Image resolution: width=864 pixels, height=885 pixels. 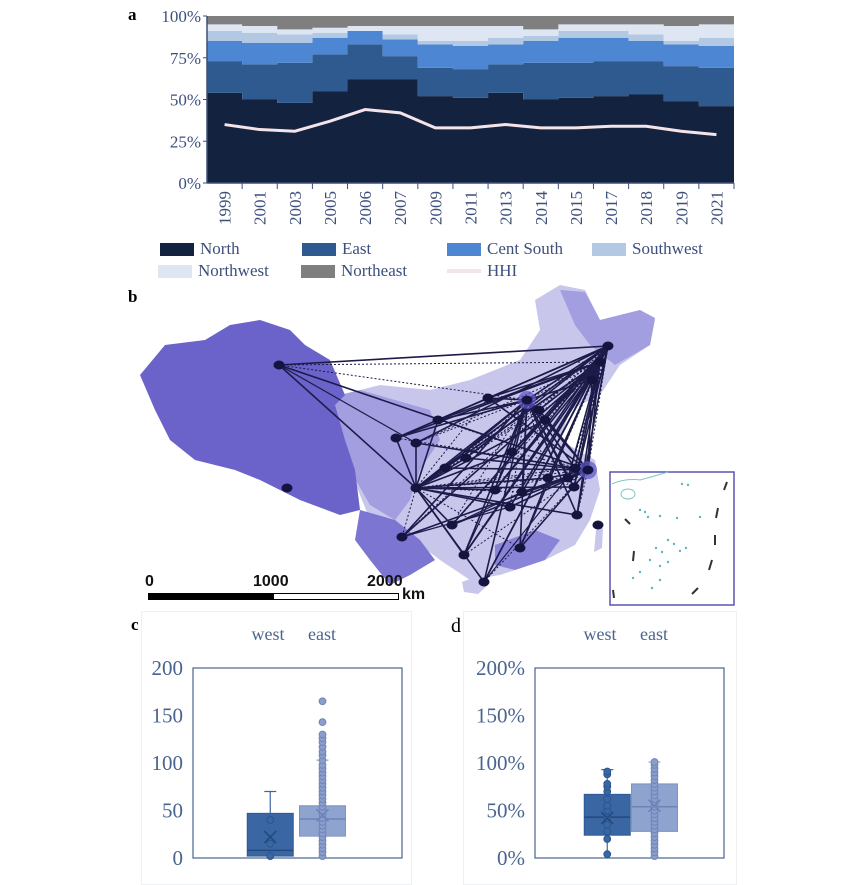 What do you see at coordinates (654, 634) in the screenshot?
I see `category-label-east: east` at bounding box center [654, 634].